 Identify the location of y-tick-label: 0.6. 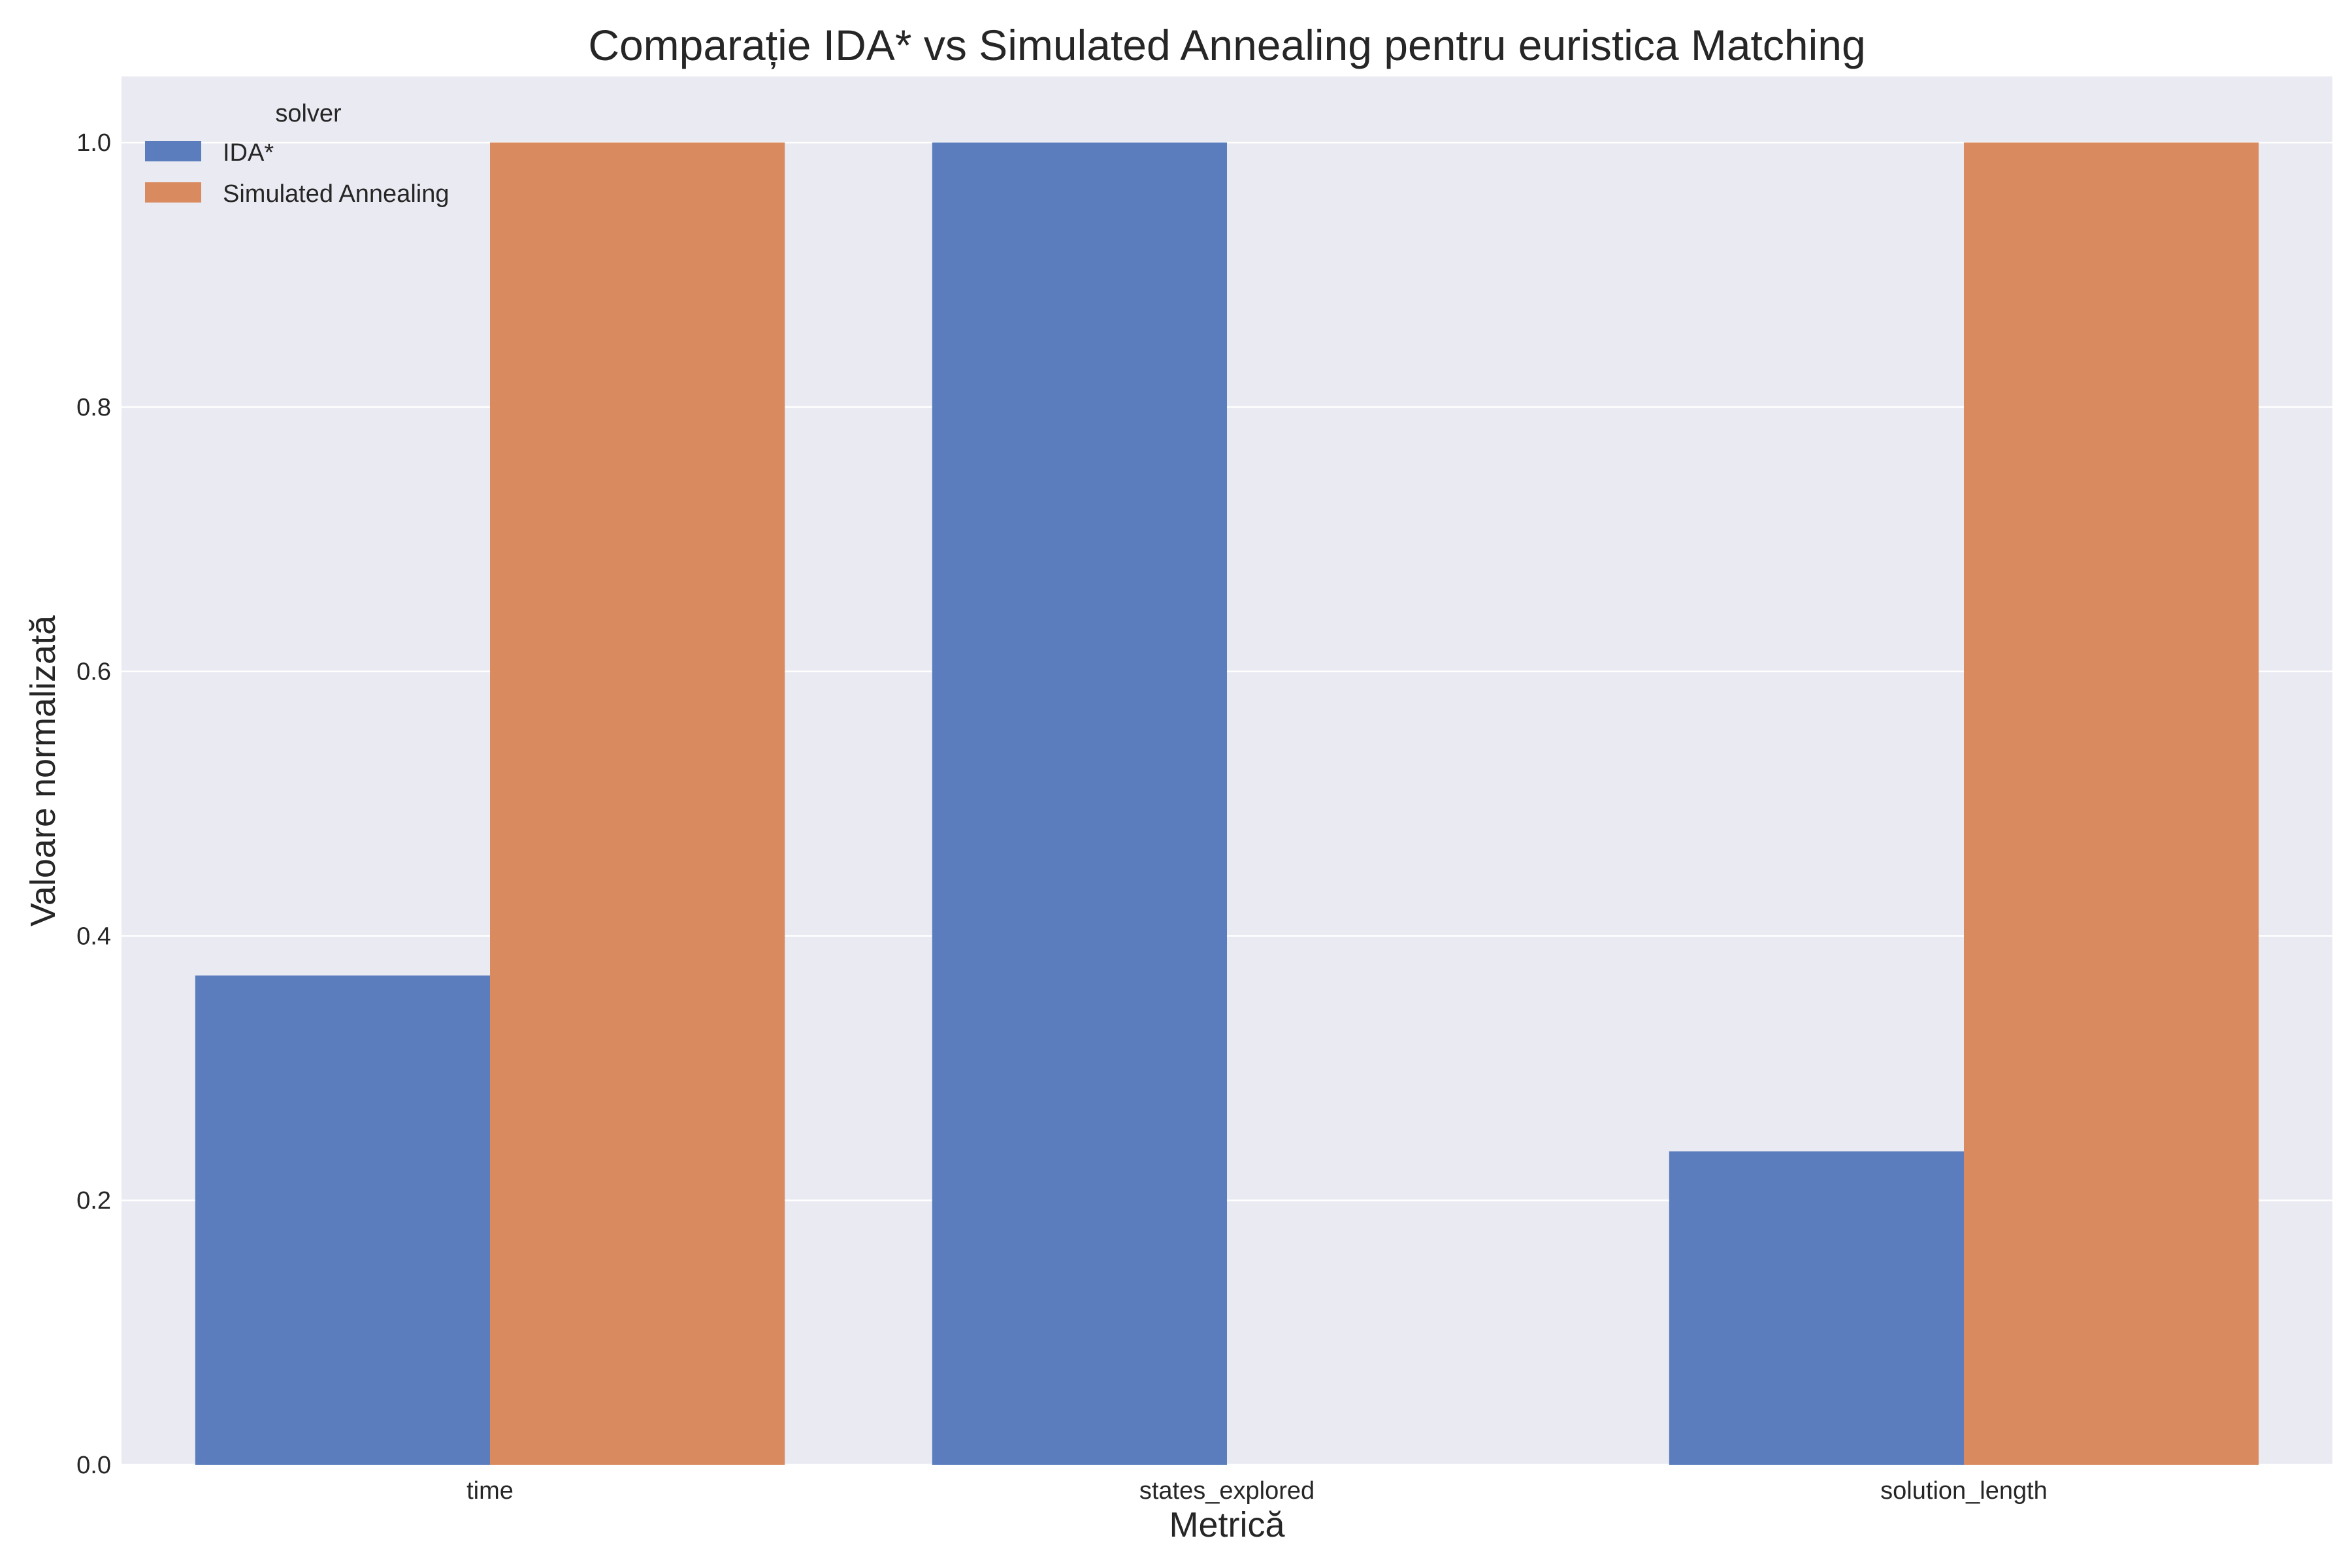
(93, 672).